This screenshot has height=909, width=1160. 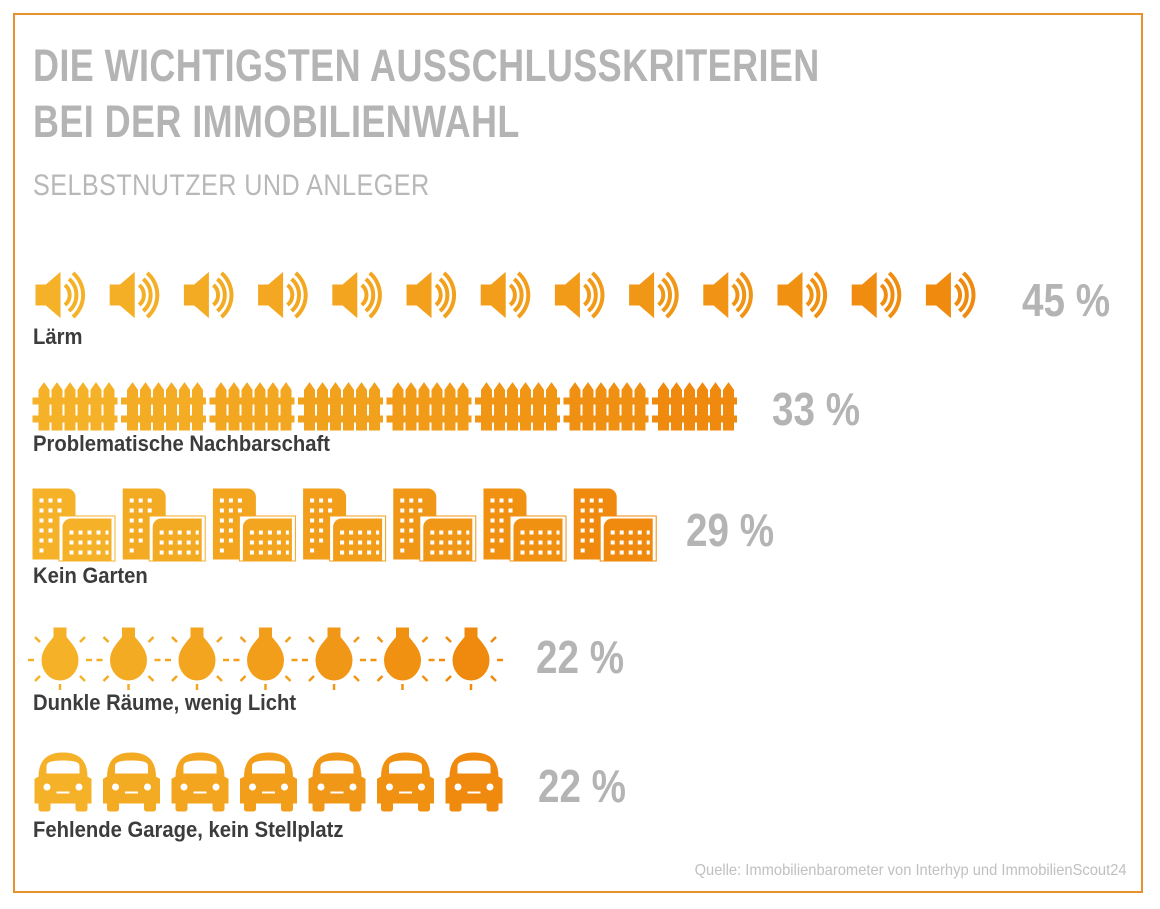 What do you see at coordinates (231, 185) in the screenshot?
I see `chart-subtitle: SELBSTNUTZER UND ANLEGER` at bounding box center [231, 185].